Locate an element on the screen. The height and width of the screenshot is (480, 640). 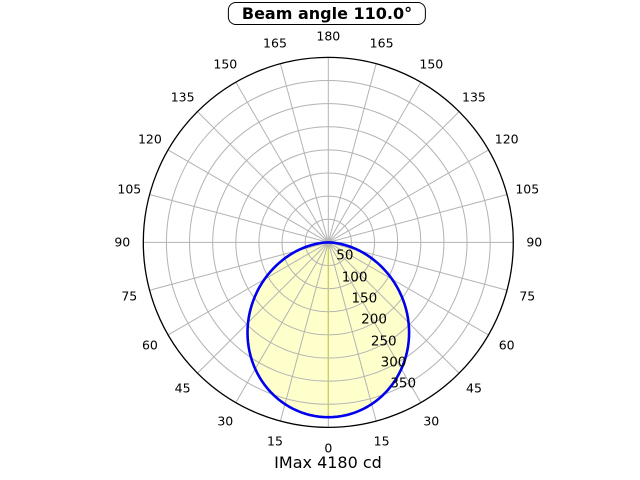
chart-title: Beam angle 110.0° is located at coordinates (327, 13).